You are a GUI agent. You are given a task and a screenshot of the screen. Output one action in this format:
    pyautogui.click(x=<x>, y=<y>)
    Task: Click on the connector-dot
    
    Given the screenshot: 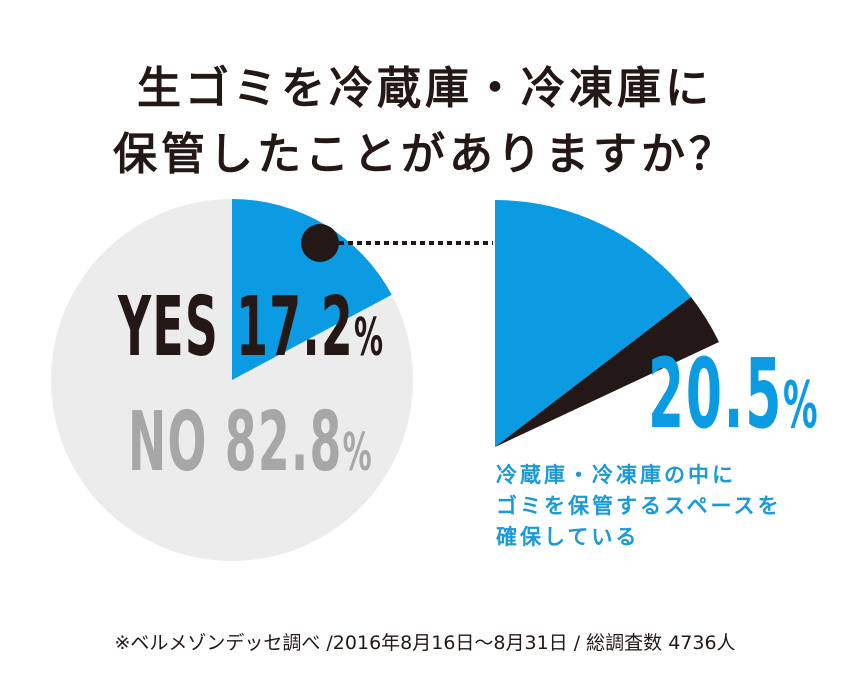 What is the action you would take?
    pyautogui.click(x=320, y=243)
    